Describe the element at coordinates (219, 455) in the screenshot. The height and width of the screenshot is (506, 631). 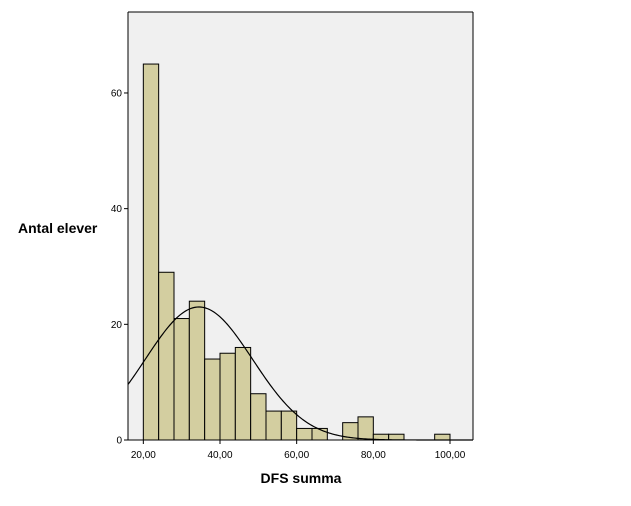
I see `x-tick-label: 40,00` at that location.